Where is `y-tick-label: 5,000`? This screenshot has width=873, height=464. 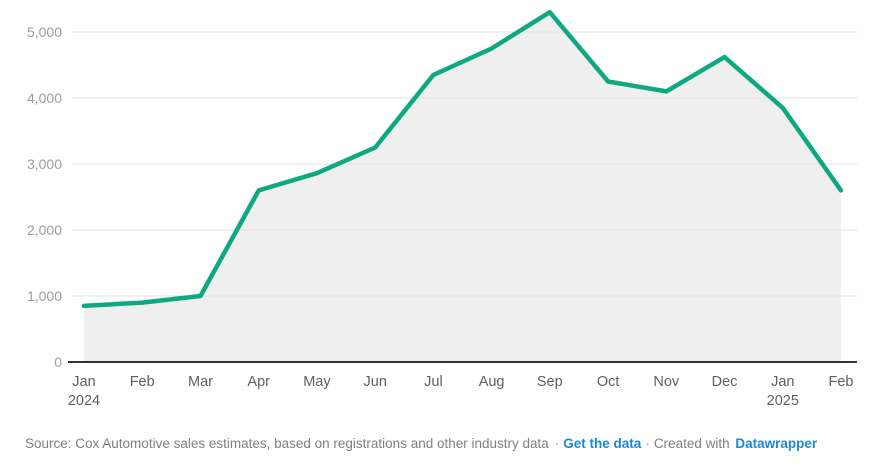 y-tick-label: 5,000 is located at coordinates (44, 32).